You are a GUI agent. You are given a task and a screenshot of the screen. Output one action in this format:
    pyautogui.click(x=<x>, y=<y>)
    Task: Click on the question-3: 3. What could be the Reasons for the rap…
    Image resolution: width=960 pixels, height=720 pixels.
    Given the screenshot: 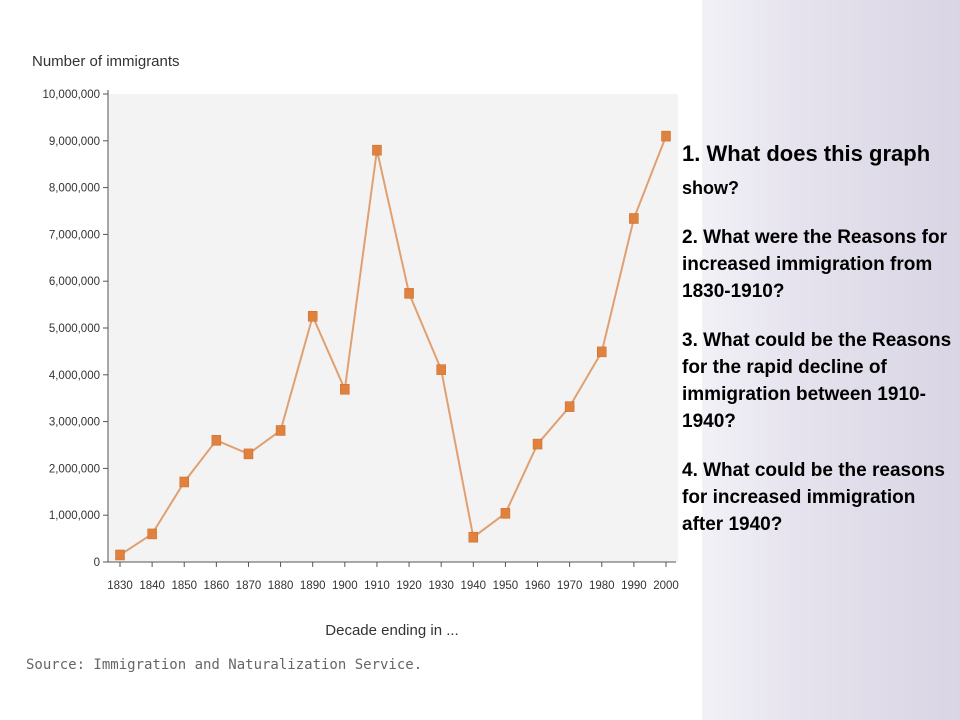 What is the action you would take?
    pyautogui.click(x=817, y=381)
    